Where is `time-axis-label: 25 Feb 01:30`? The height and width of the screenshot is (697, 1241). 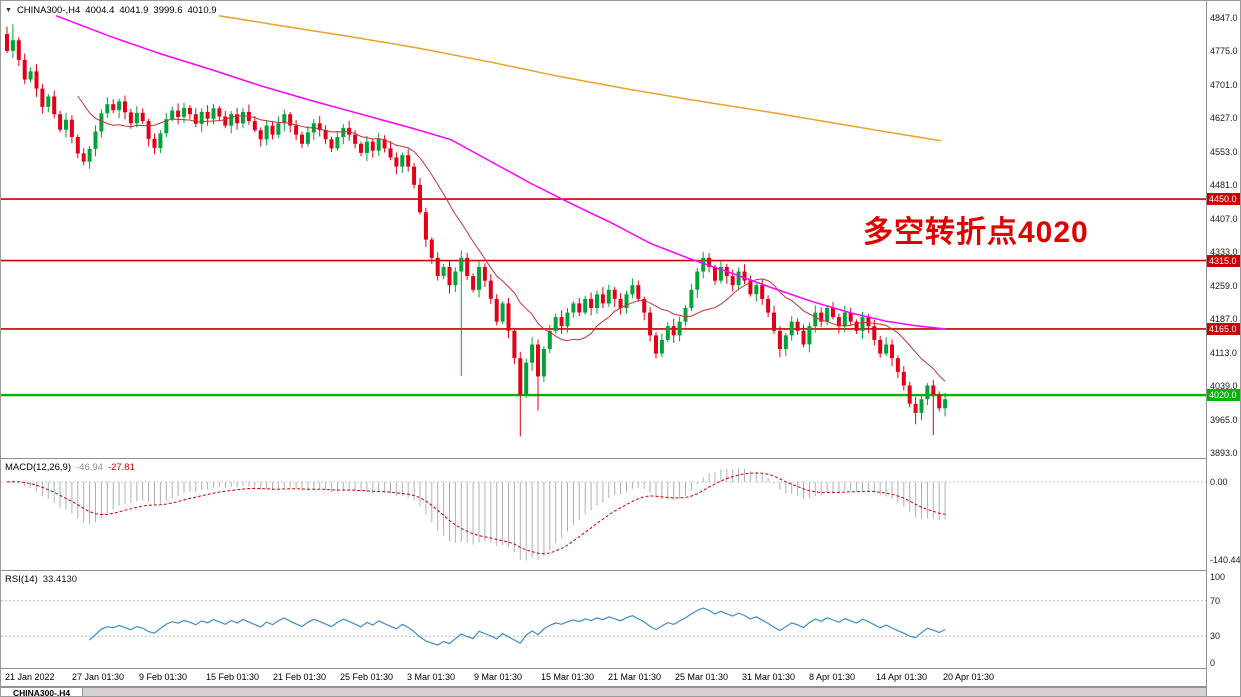 time-axis-label: 25 Feb 01:30 is located at coordinates (367, 677).